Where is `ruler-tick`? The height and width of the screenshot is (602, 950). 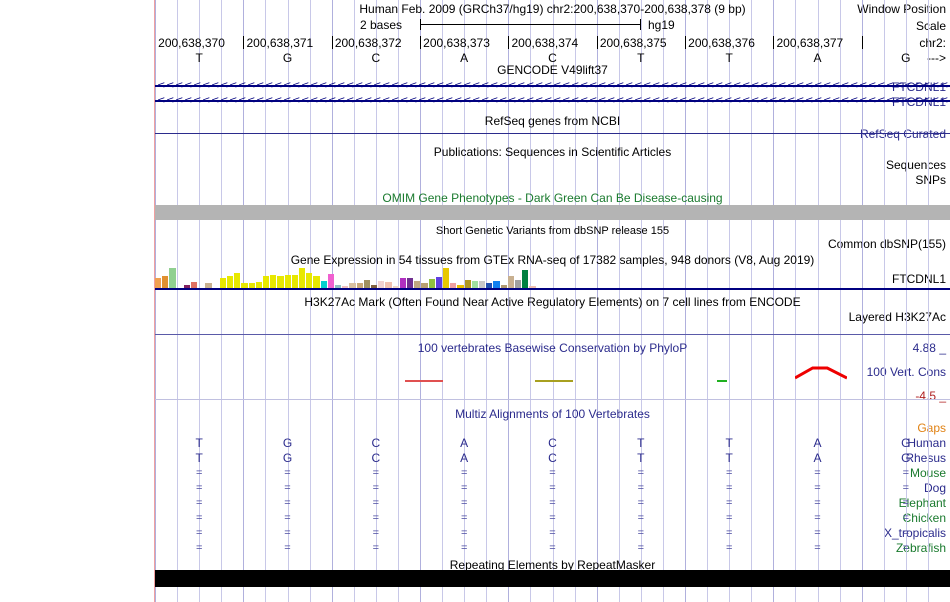
ruler-tick is located at coordinates (243, 42).